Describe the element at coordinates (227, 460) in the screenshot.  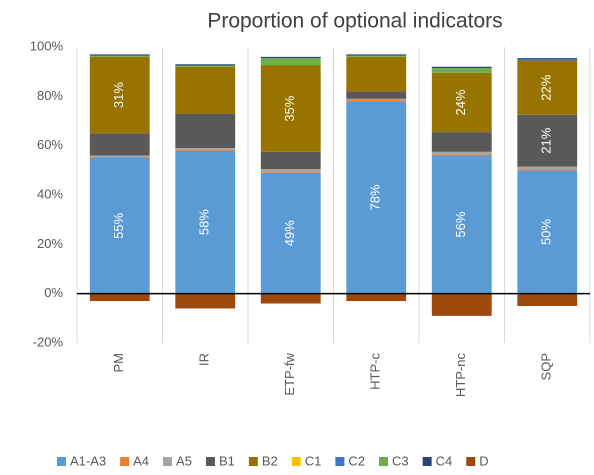
I see `legend-label: B1` at that location.